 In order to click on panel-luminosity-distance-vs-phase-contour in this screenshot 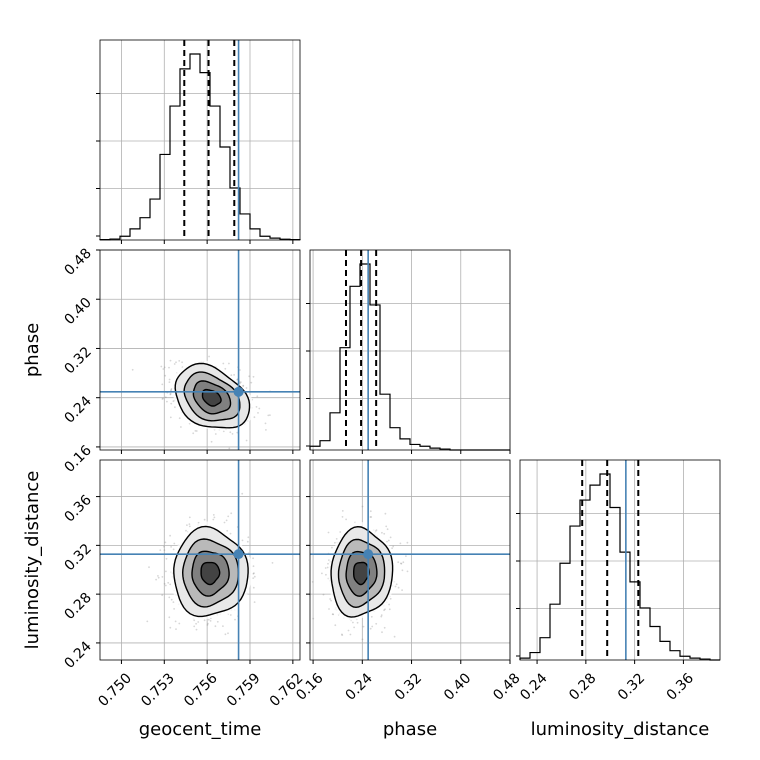, I will do `click(361, 573)`.